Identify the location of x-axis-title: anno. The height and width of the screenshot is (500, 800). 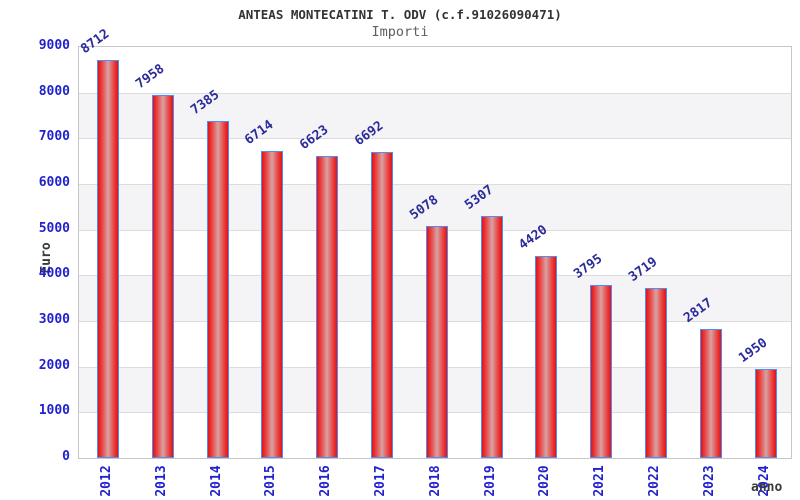
(767, 487).